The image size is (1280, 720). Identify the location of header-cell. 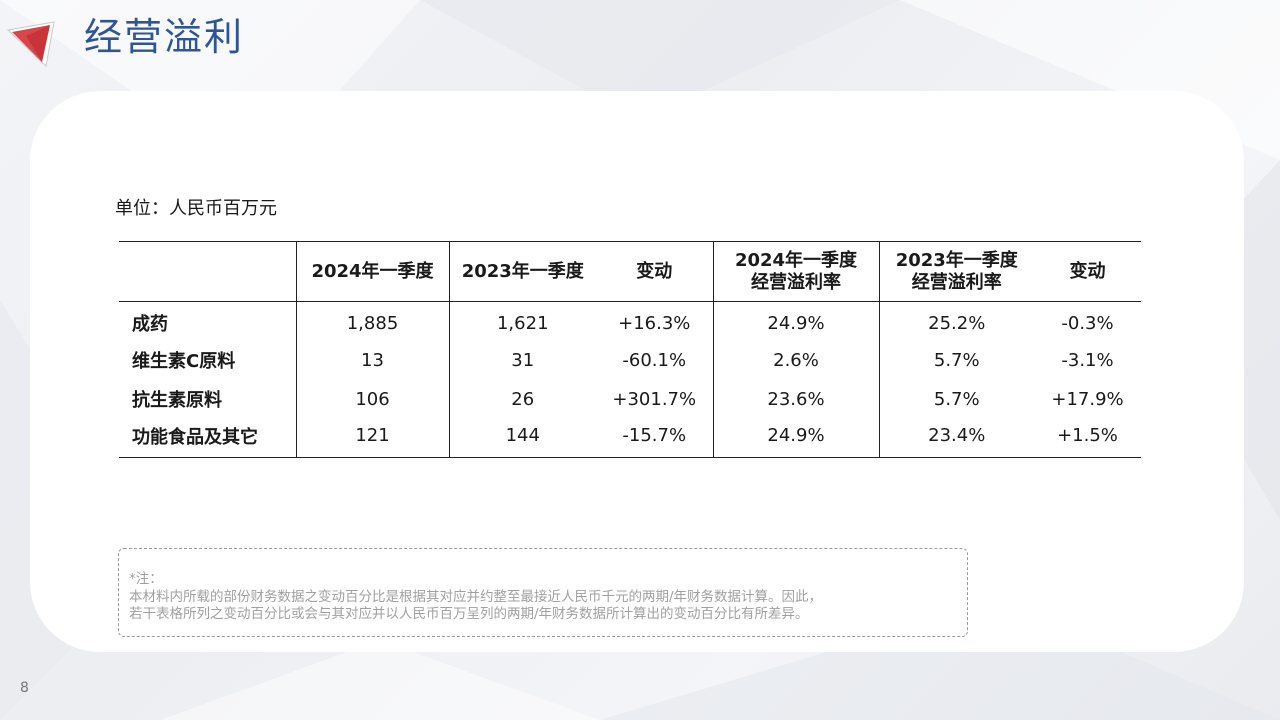
(208, 271).